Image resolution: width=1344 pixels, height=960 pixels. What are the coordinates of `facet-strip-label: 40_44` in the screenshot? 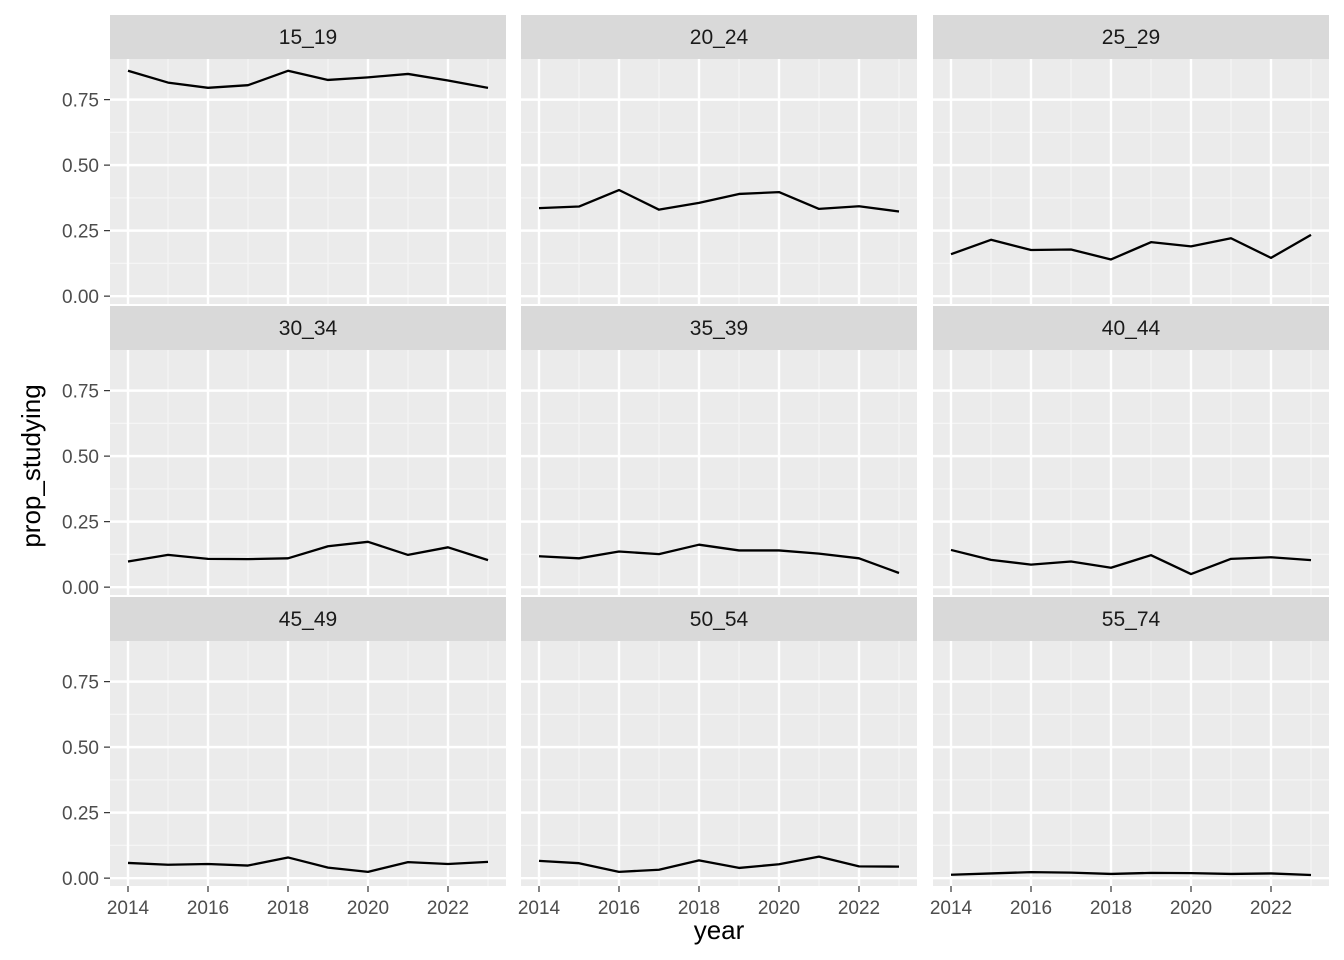 It's located at (1131, 328).